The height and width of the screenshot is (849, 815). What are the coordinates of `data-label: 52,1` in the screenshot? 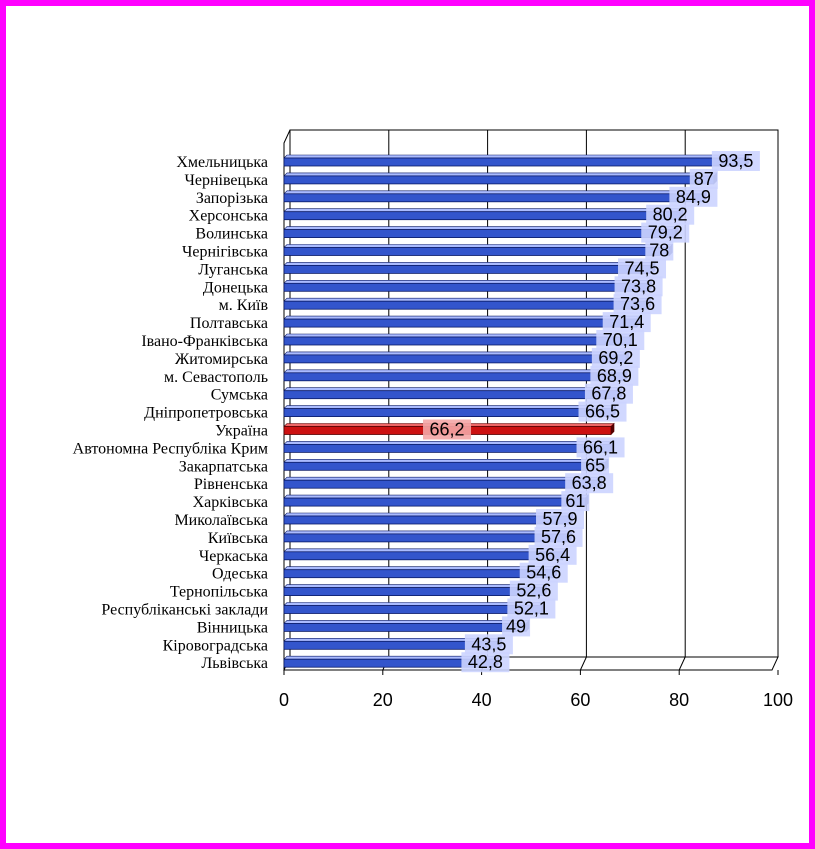 It's located at (531, 608).